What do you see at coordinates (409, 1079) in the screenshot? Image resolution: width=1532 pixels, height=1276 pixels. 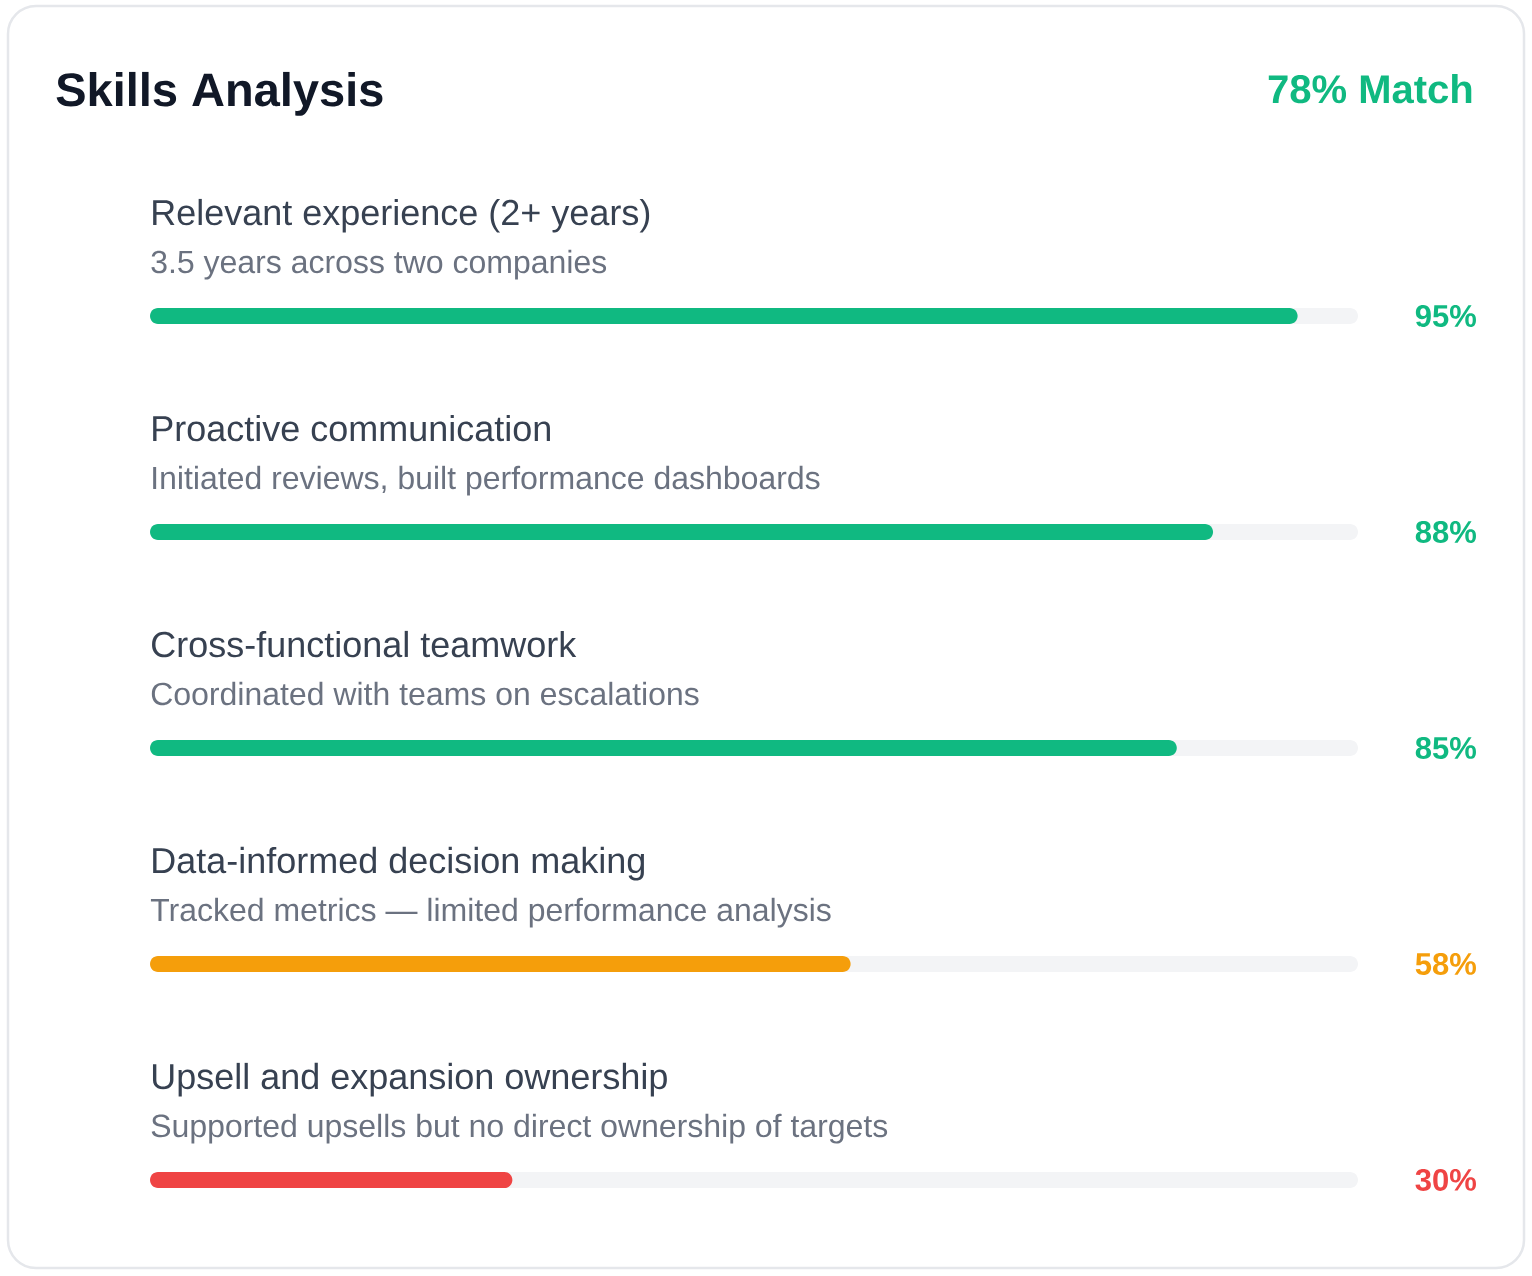 I see `y-tick-label: Upsell and expansion ownership` at bounding box center [409, 1079].